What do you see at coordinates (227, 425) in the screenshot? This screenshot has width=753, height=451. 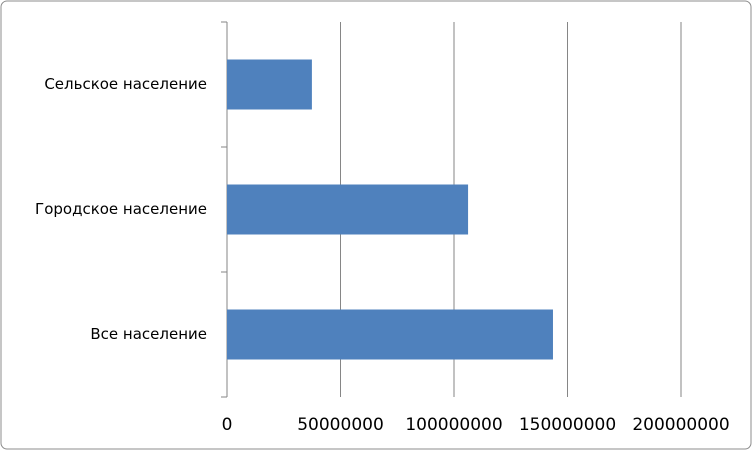 I see `x-tick-label: 0` at bounding box center [227, 425].